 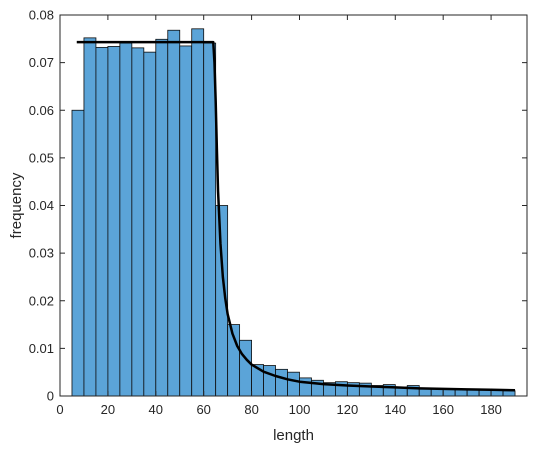 What do you see at coordinates (203, 409) in the screenshot?
I see `x-tick-label: 60` at bounding box center [203, 409].